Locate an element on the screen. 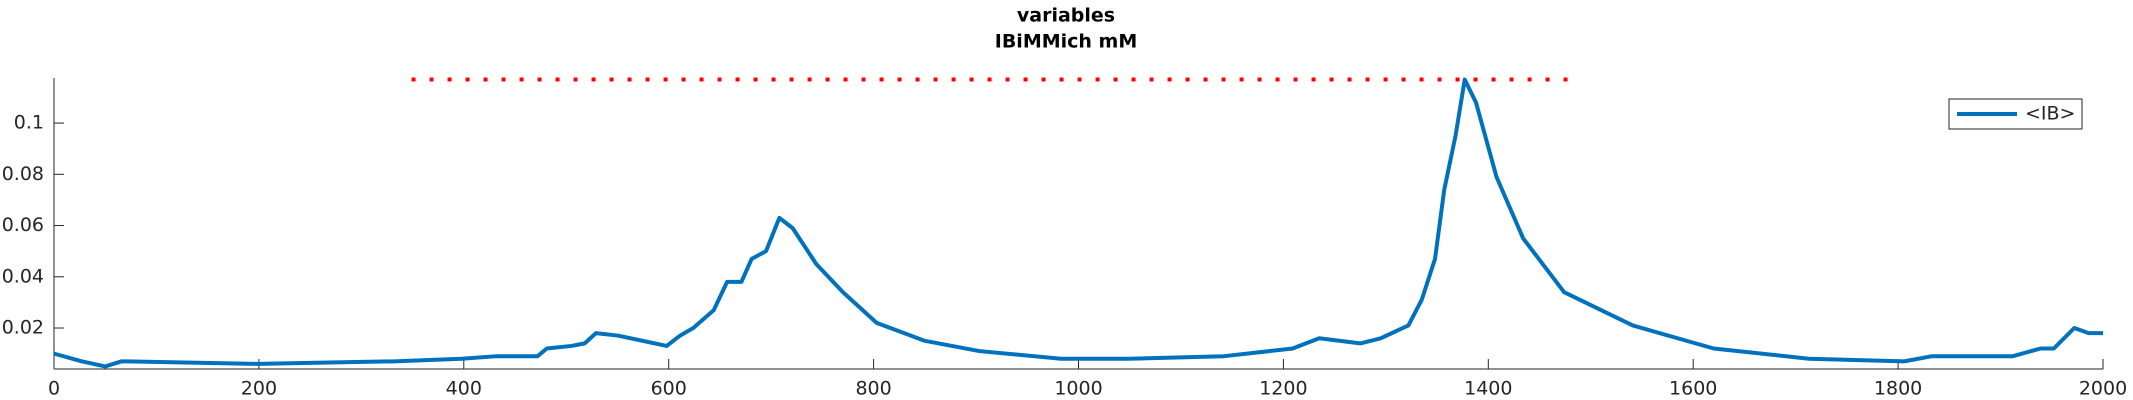 This screenshot has width=2133, height=400. x-tick-label: 1200 is located at coordinates (1283, 389).